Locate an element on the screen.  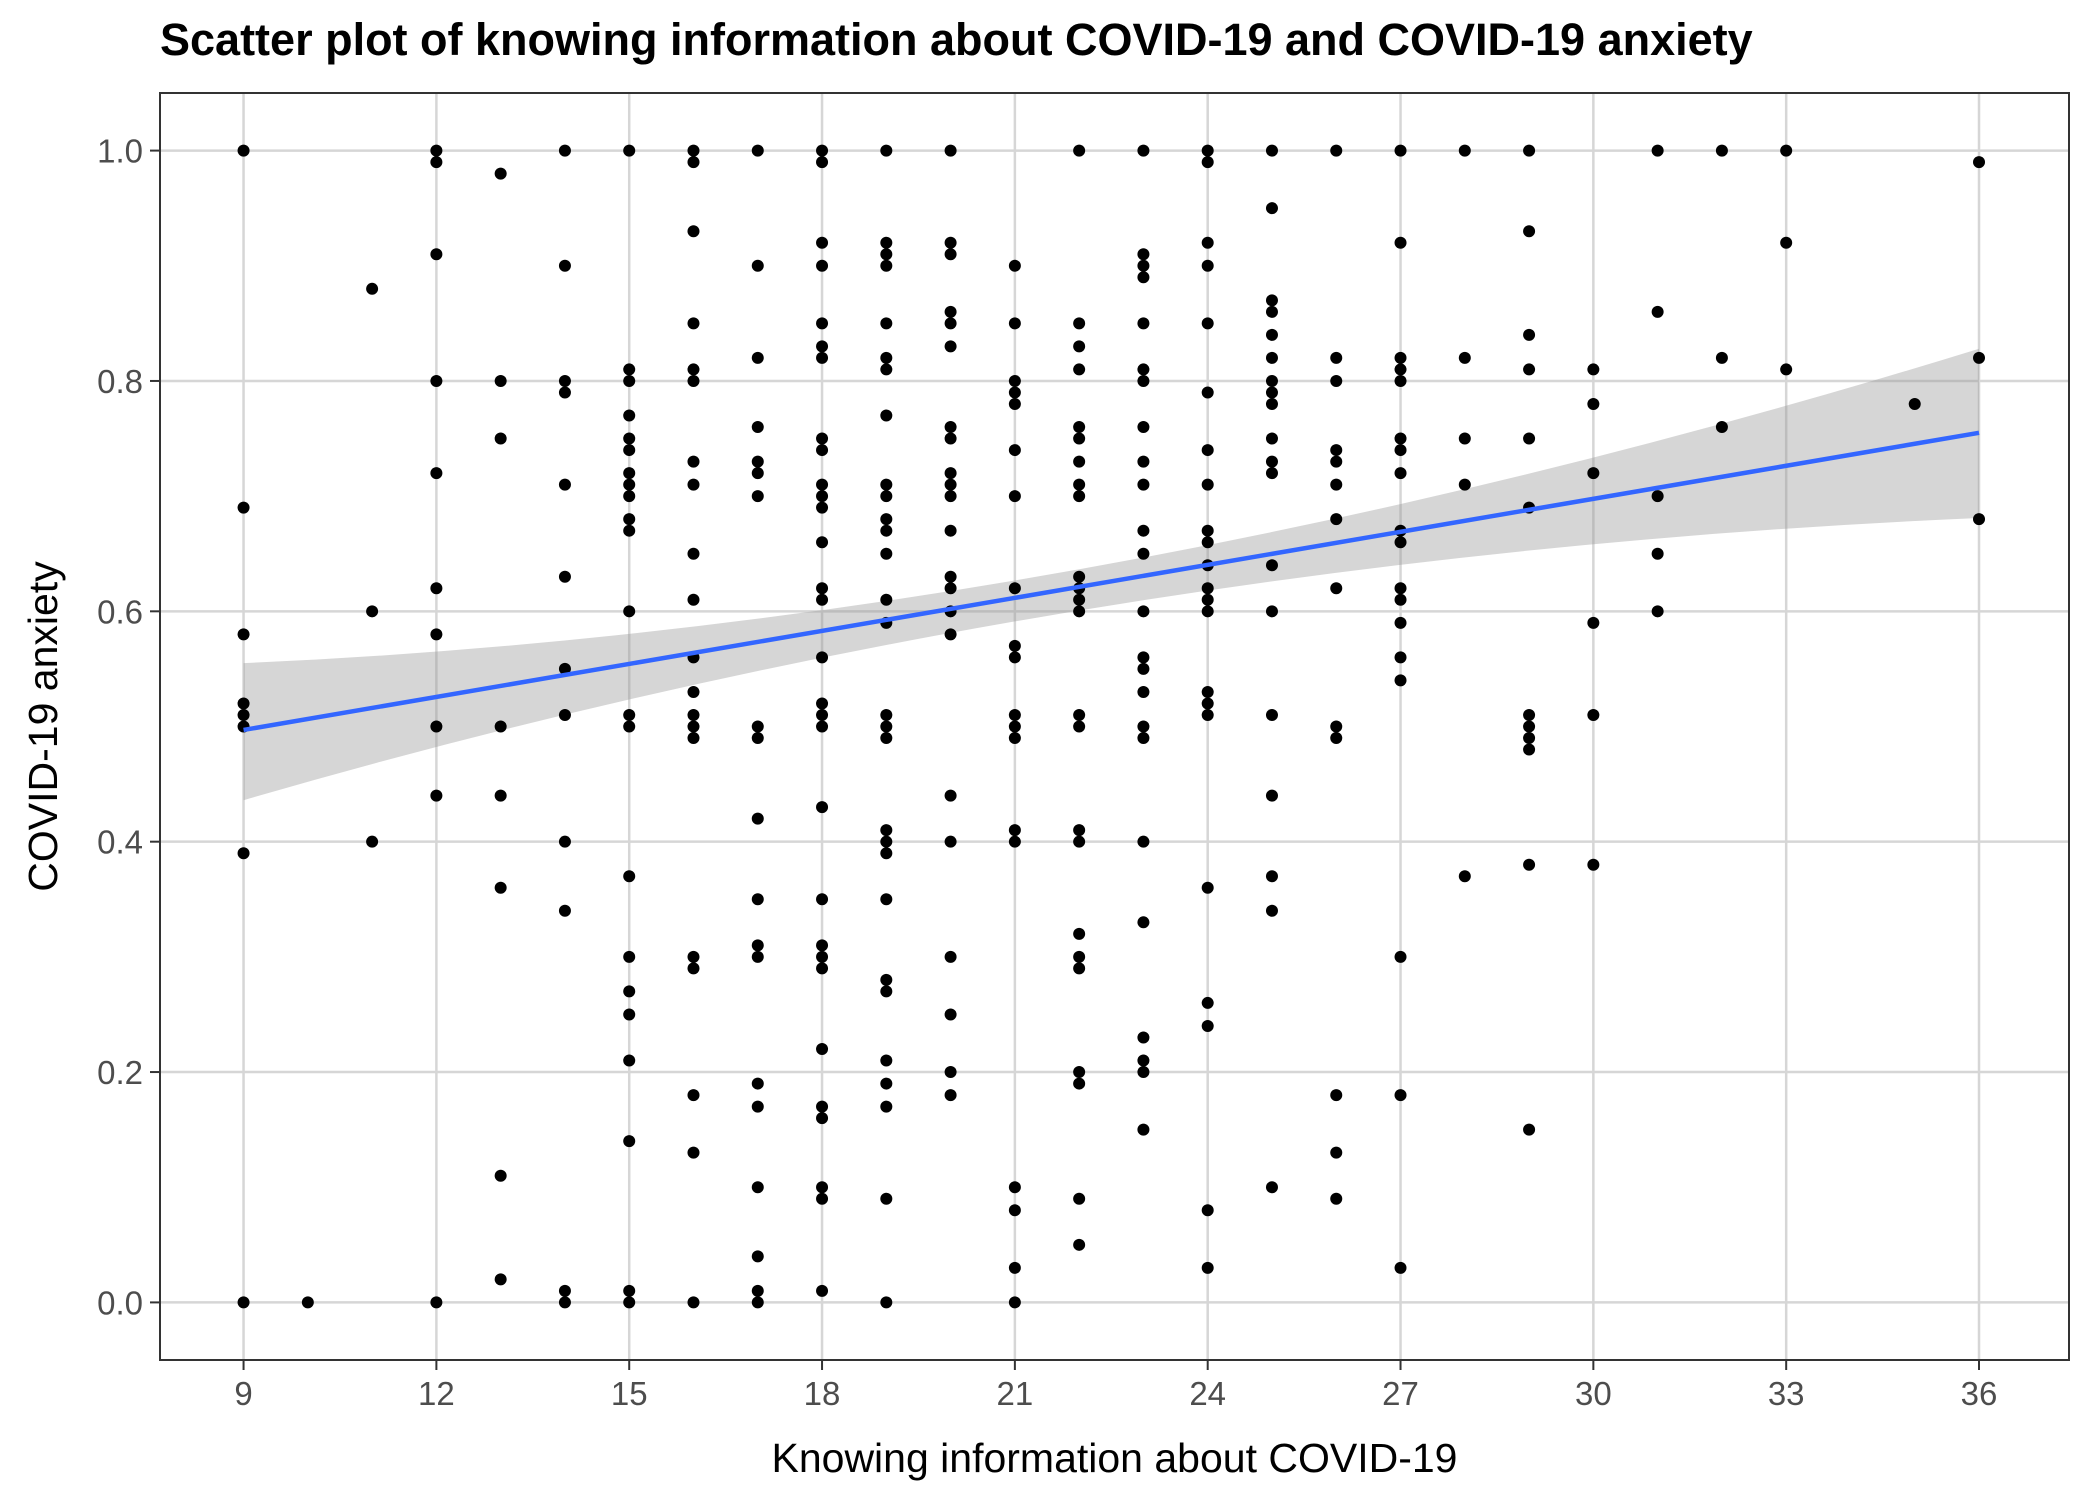
y-axis: 0.0 0.2 0.4 0.6 0.8 1.0 is located at coordinates (128, 727).